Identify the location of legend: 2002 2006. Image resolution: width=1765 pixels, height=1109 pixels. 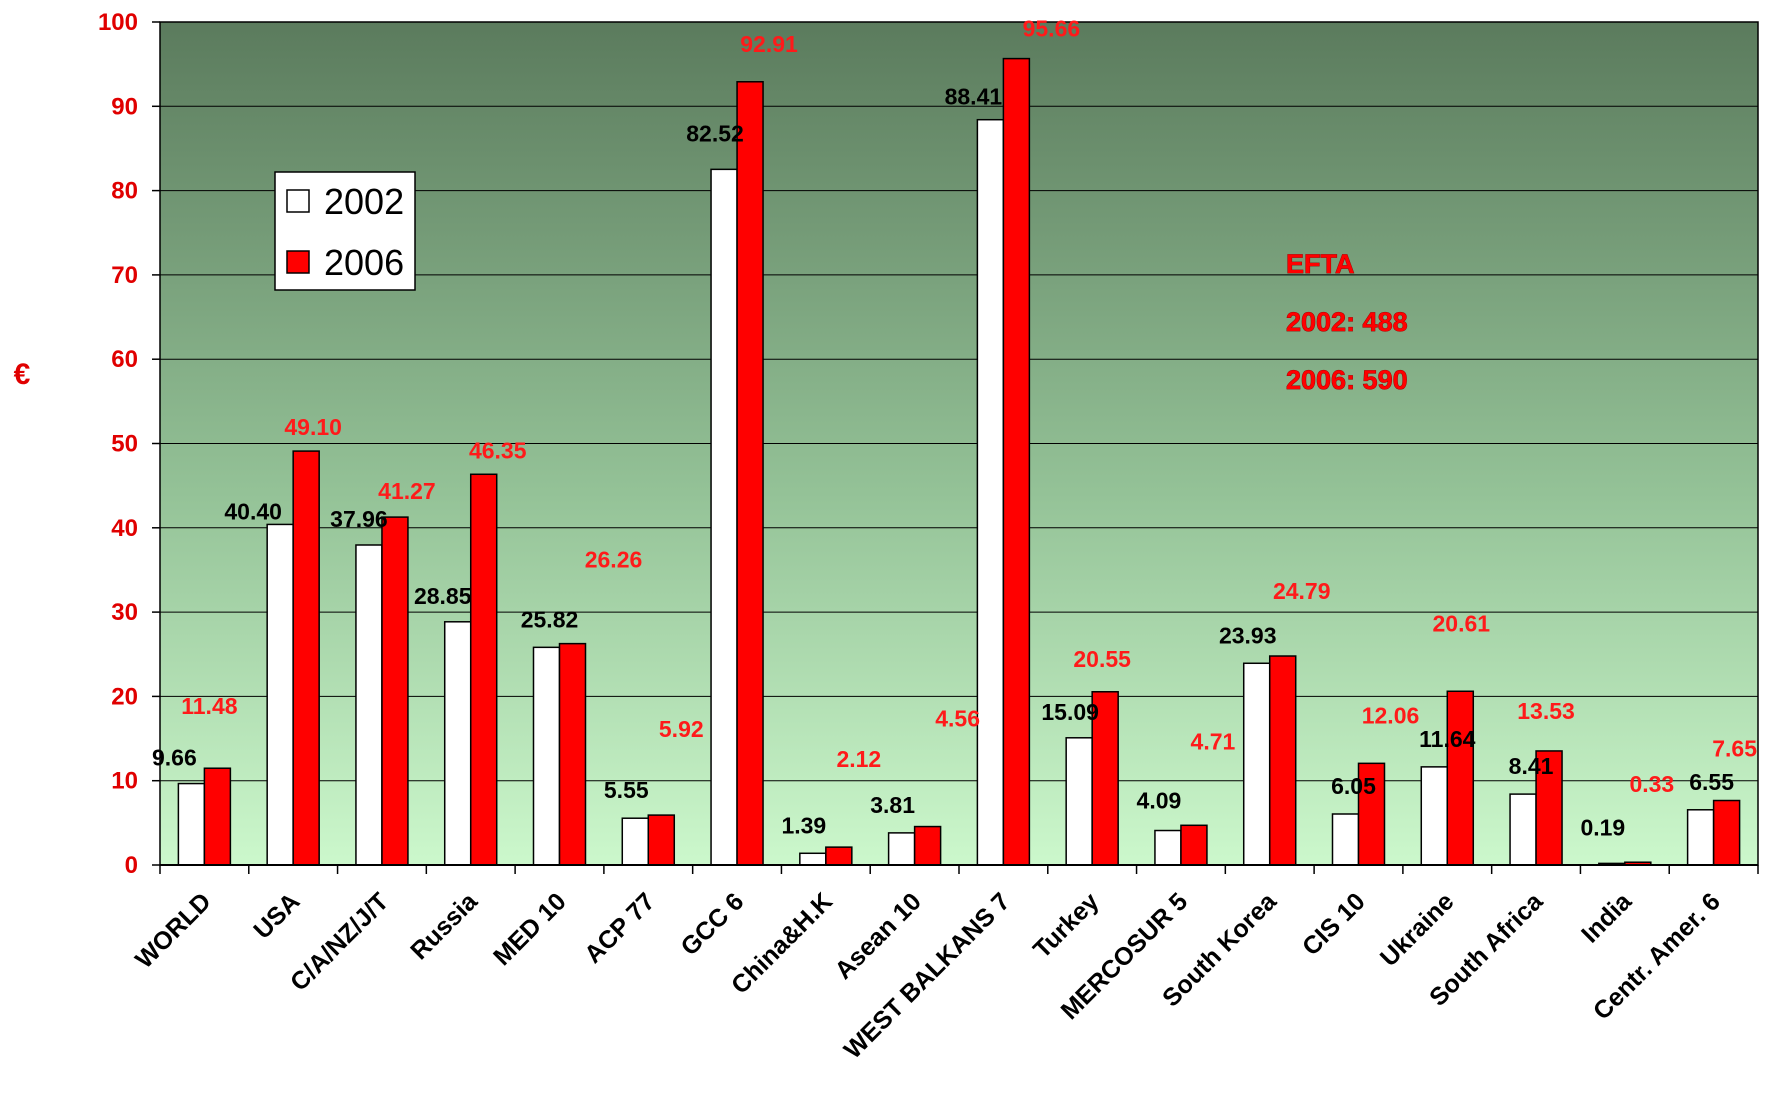
(345, 231).